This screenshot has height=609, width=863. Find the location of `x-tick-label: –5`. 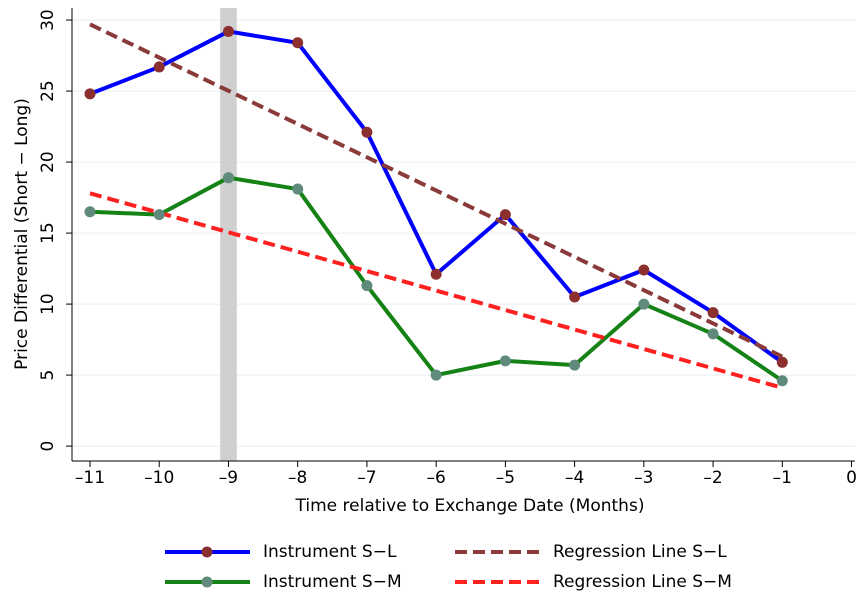

x-tick-label: –5 is located at coordinates (505, 478).